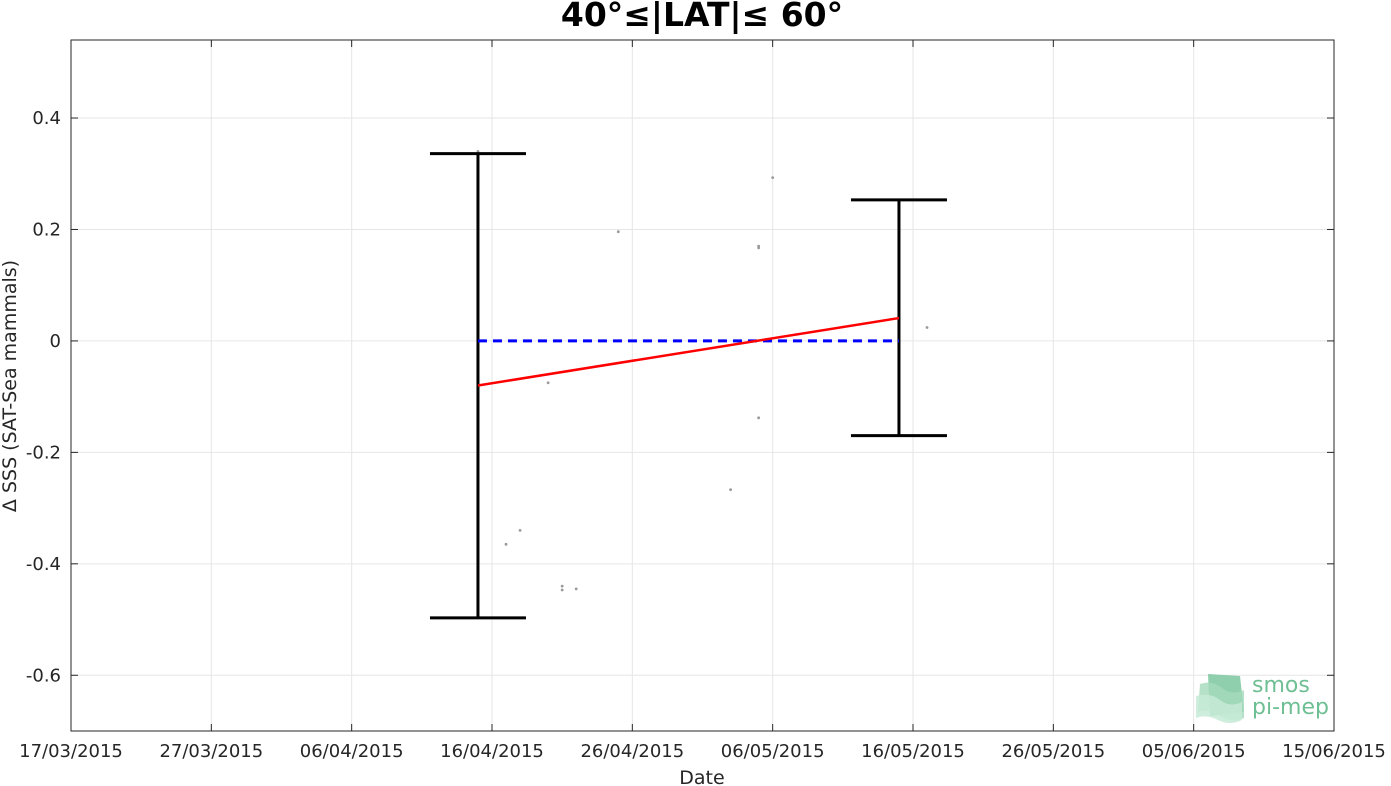 The height and width of the screenshot is (786, 1391). I want to click on x-tick-label: 06/05/2015, so click(773, 751).